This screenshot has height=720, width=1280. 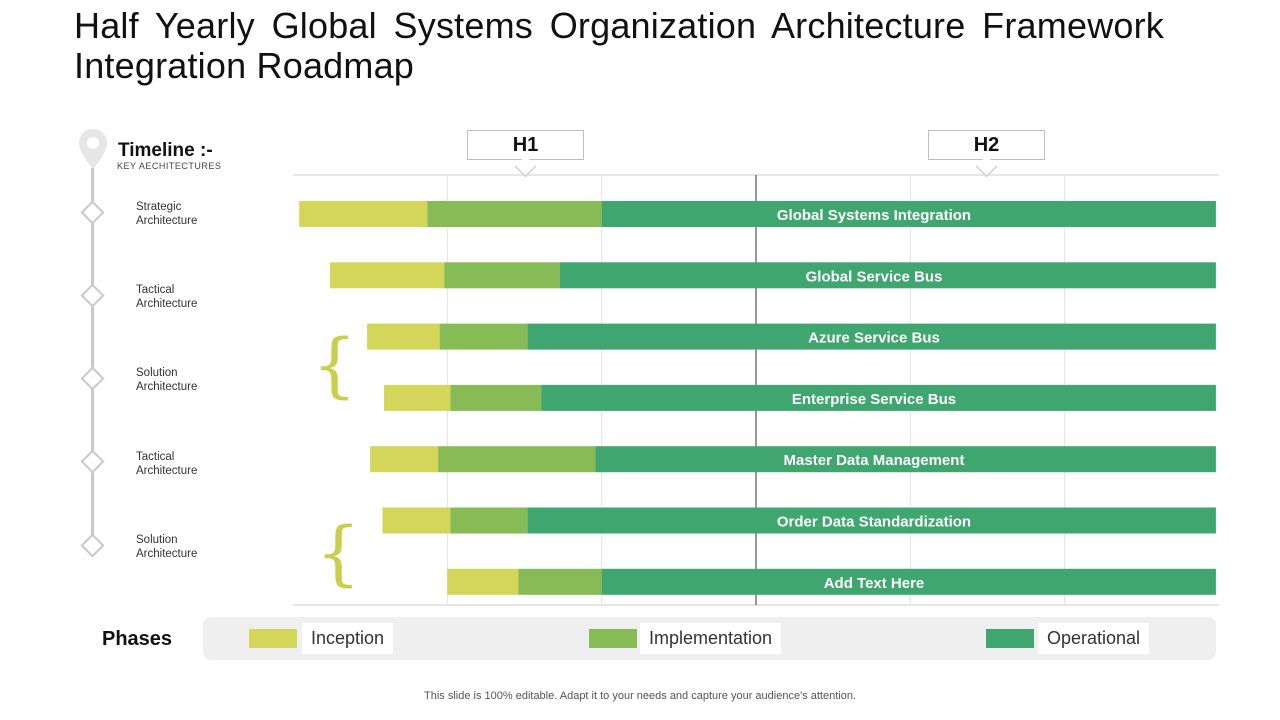 What do you see at coordinates (525, 145) in the screenshot?
I see `period-header-h1: H1` at bounding box center [525, 145].